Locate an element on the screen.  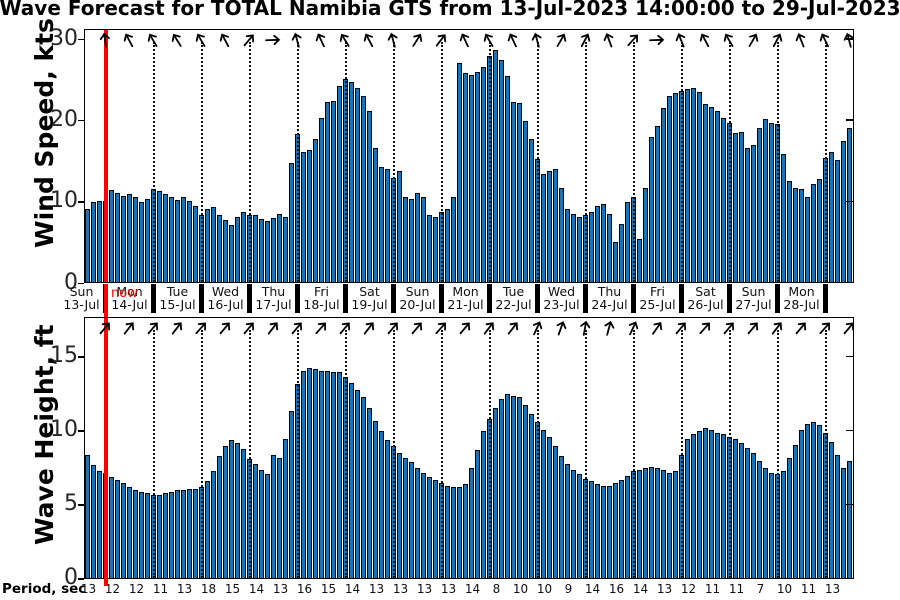
day-name: Mon is located at coordinates (465, 291).